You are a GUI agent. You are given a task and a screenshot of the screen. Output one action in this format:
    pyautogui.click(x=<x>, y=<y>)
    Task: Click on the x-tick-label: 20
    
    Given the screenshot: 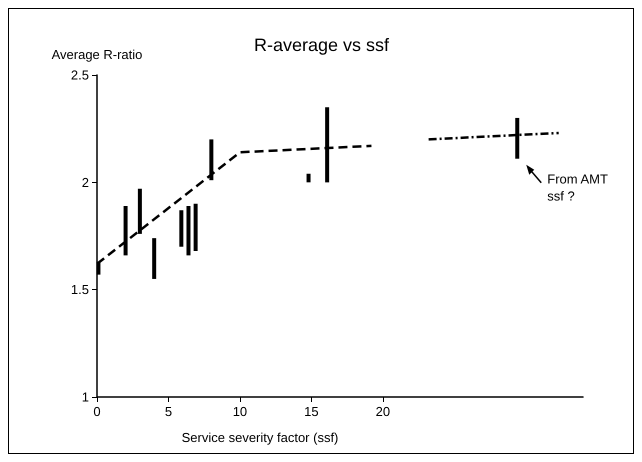 What is the action you would take?
    pyautogui.click(x=383, y=411)
    